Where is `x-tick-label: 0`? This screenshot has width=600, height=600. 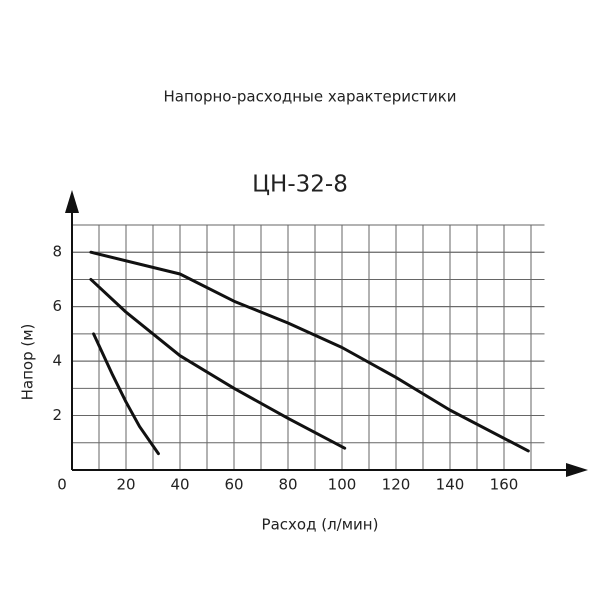
x-tick-label: 0 is located at coordinates (62, 485).